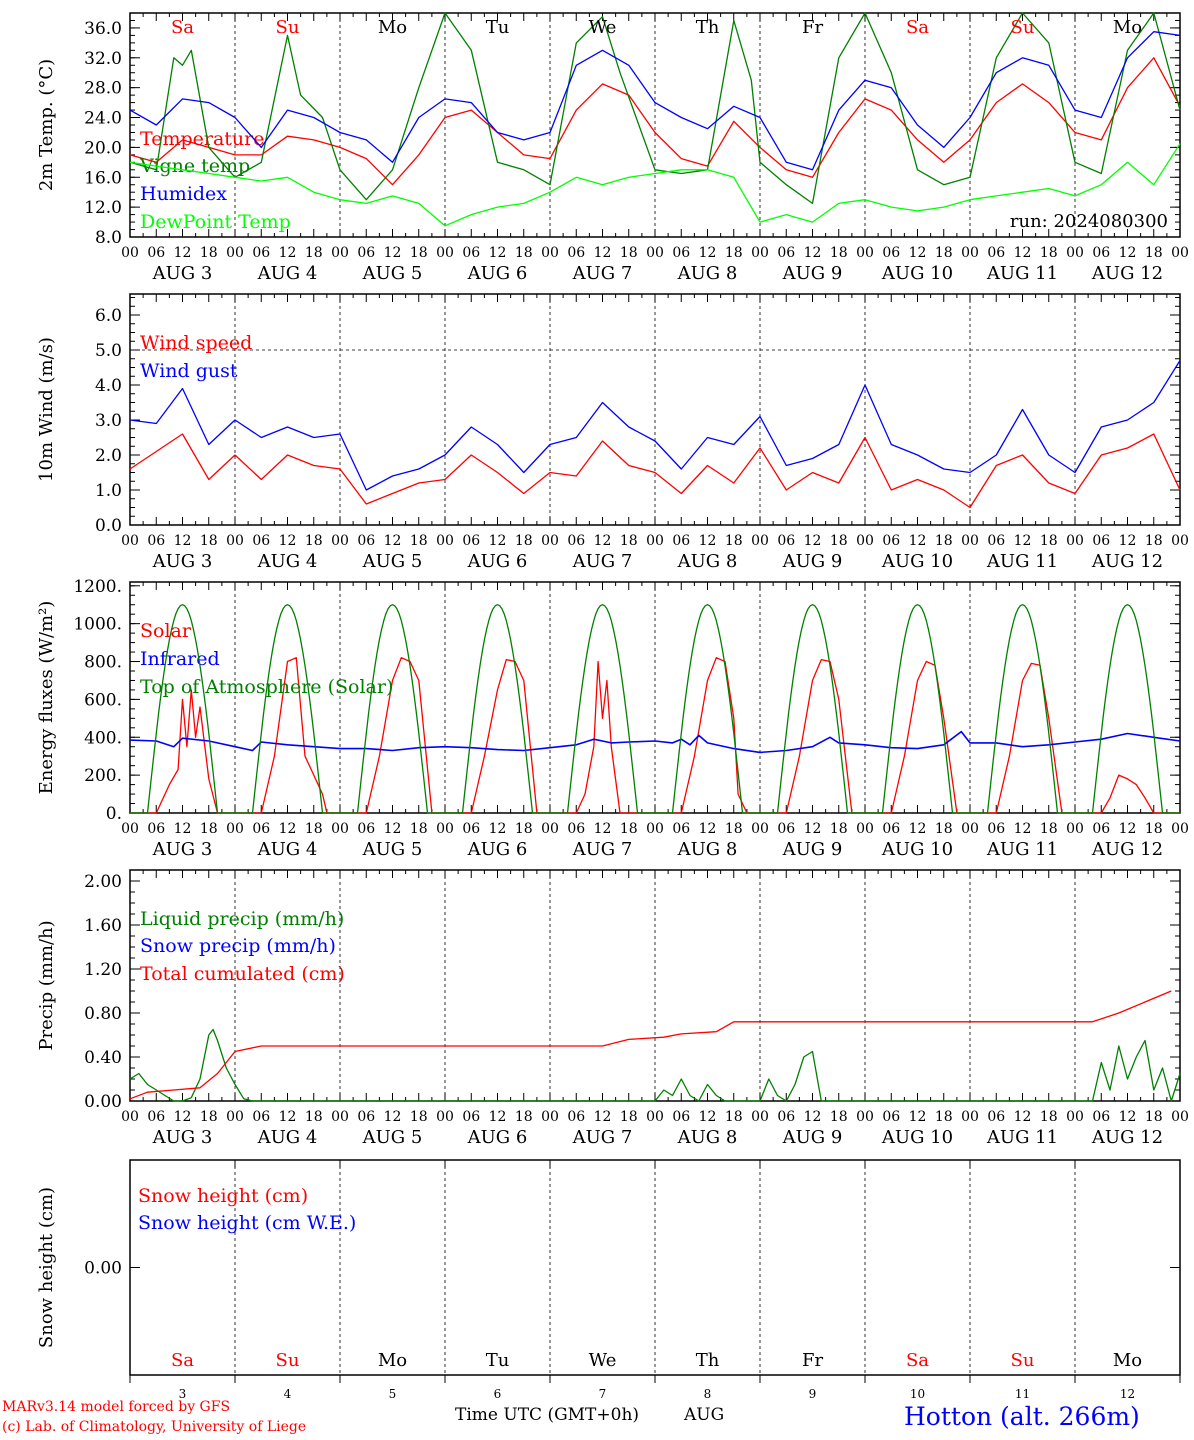 Image resolution: width=1194 pixels, height=1440 pixels. I want to click on y-tick-label: 1.0, so click(108, 491).